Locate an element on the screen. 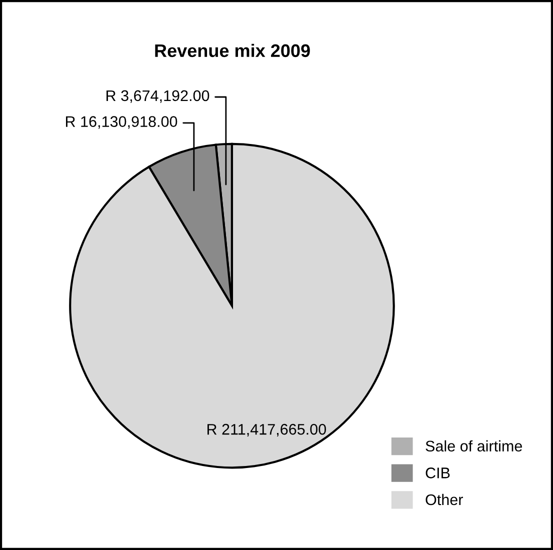 The image size is (553, 550). legend-label: Other is located at coordinates (444, 500).